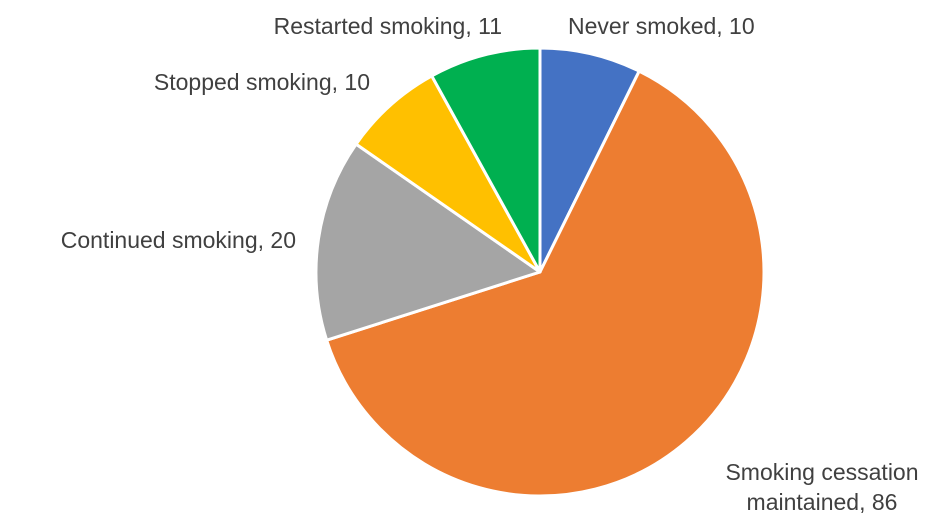  Describe the element at coordinates (486, 160) in the screenshot. I see `pie-slice-restarted-smoking` at that location.